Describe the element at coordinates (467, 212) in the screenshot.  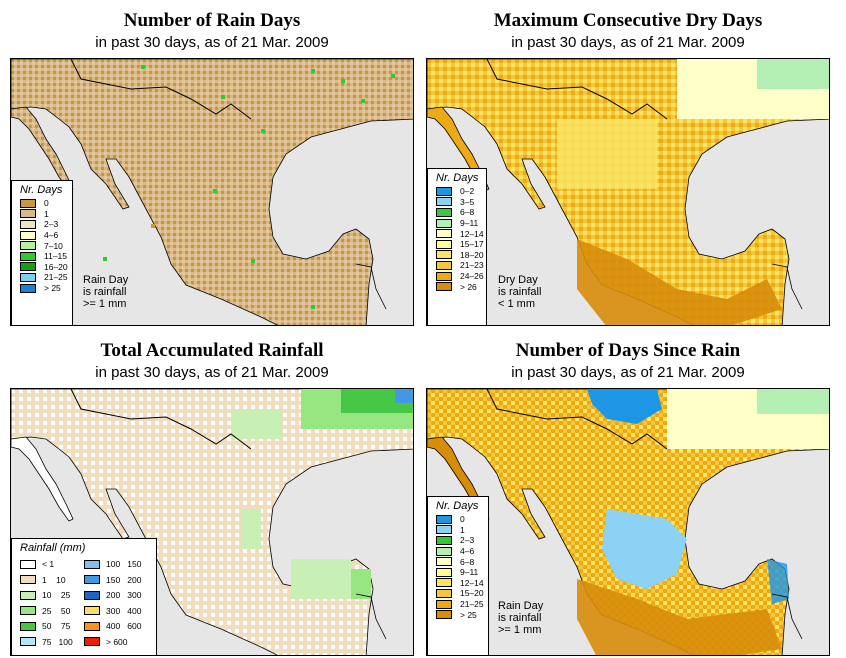
I see `legend-label: 6–8` at that location.